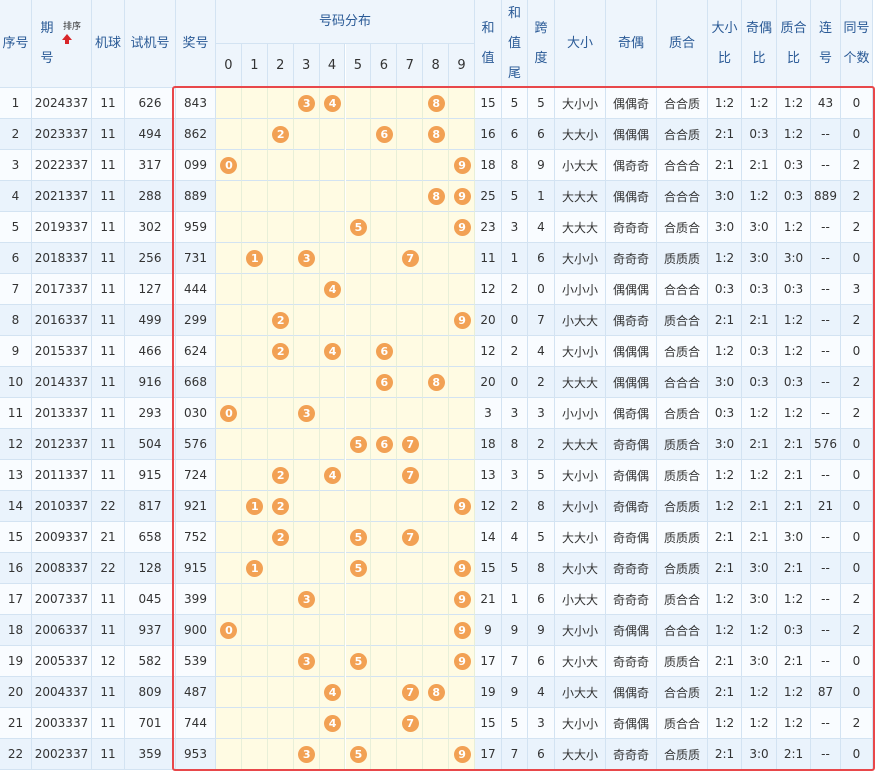 The height and width of the screenshot is (775, 881). Describe the element at coordinates (71, 27) in the screenshot. I see `sort-label: 排序` at that location.